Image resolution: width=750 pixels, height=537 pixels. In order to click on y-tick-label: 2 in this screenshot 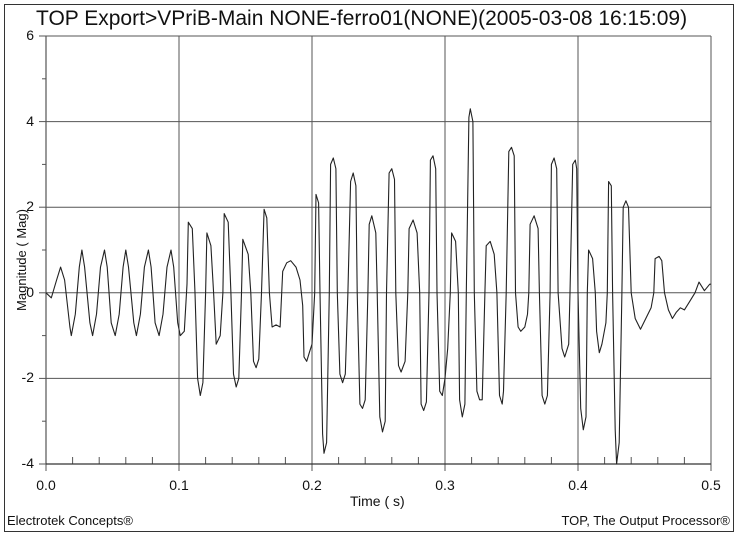, I will do `click(30, 206)`.